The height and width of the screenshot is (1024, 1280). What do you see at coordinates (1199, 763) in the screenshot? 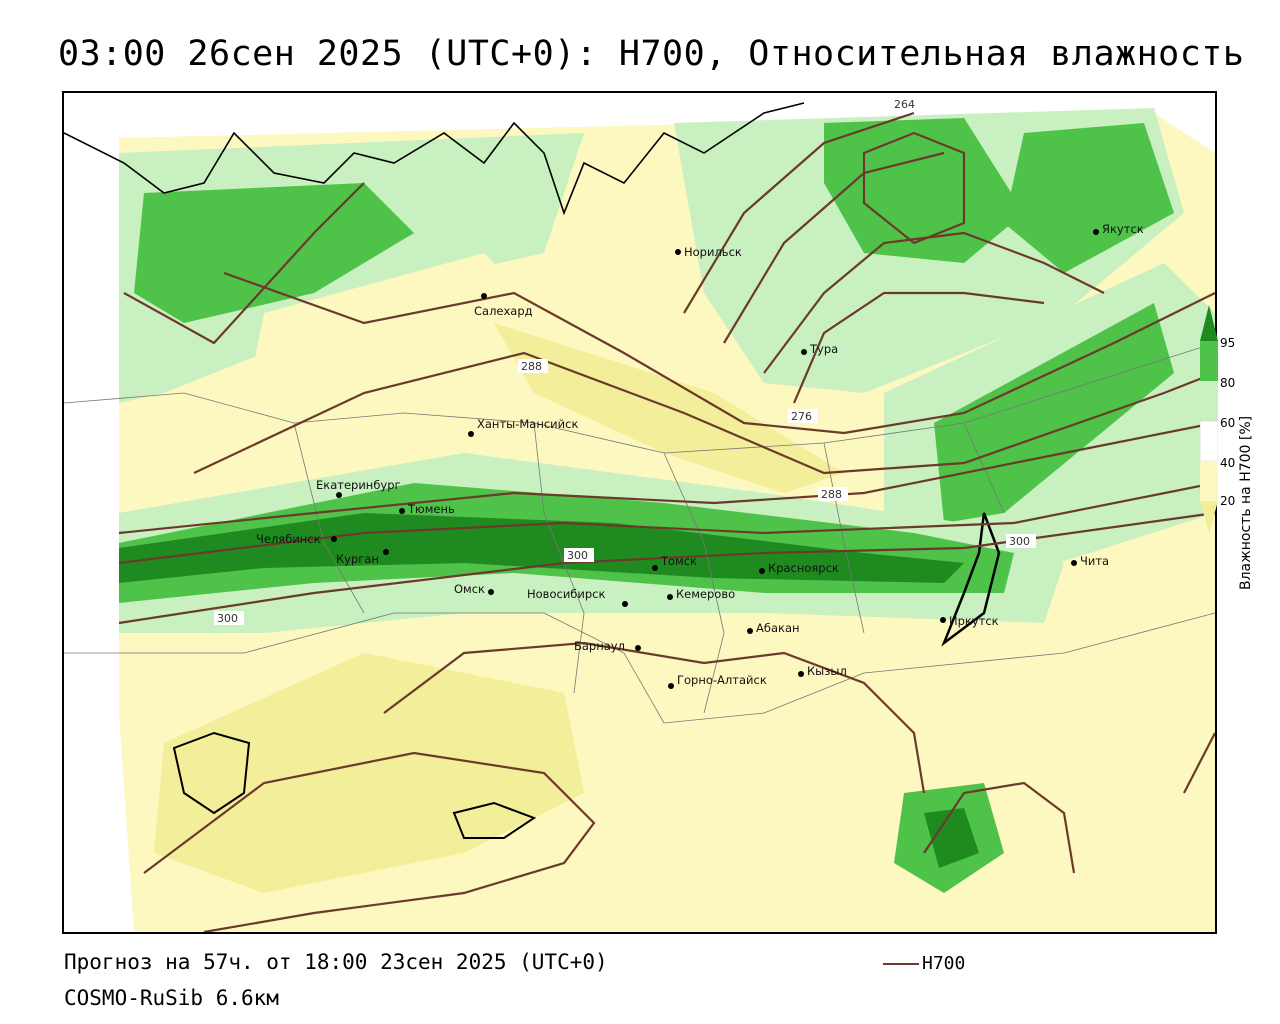
I see `contour-edge-east` at bounding box center [1199, 763].